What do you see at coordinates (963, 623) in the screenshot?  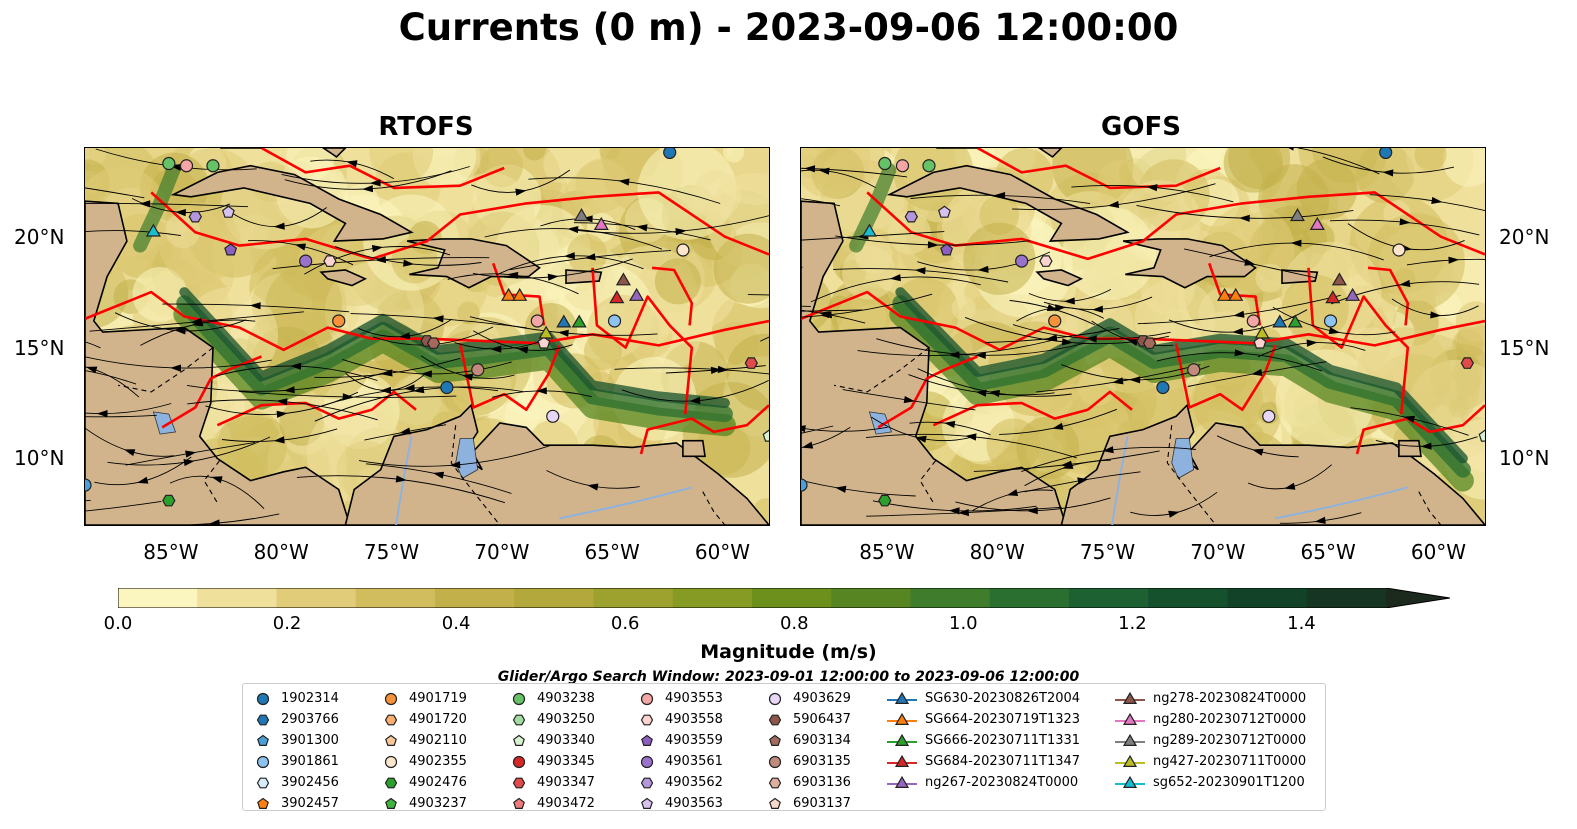 I see `colorbar-tick-label: 1.0` at bounding box center [963, 623].